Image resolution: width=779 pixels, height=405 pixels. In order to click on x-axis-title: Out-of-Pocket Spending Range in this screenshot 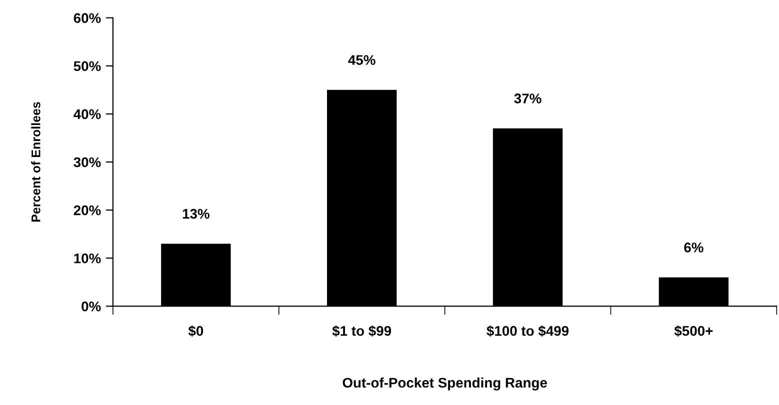, I will do `click(444, 383)`.